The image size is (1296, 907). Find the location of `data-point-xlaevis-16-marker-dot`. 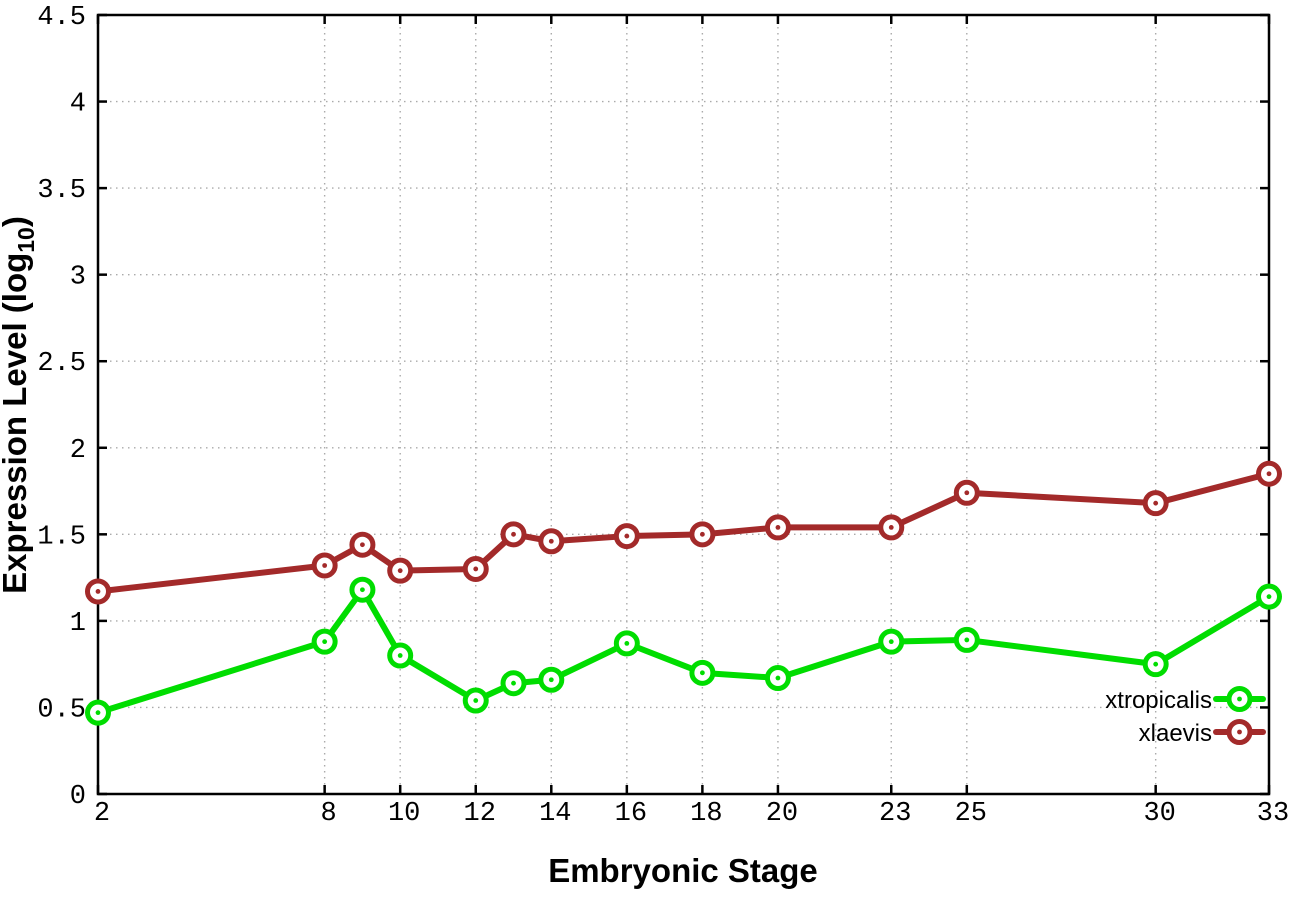

data-point-xlaevis-16-marker-dot is located at coordinates (627, 536).